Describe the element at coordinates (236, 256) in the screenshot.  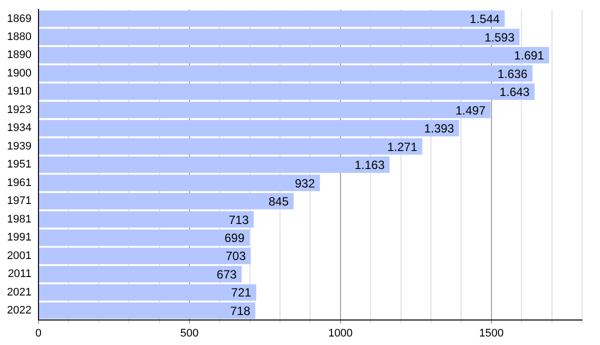
I see `data-label: 703` at that location.